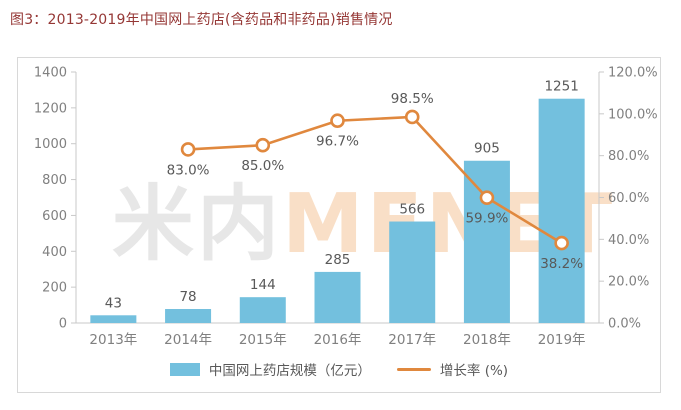 This screenshot has width=681, height=410. I want to click on bar-value-label: 566, so click(412, 210).